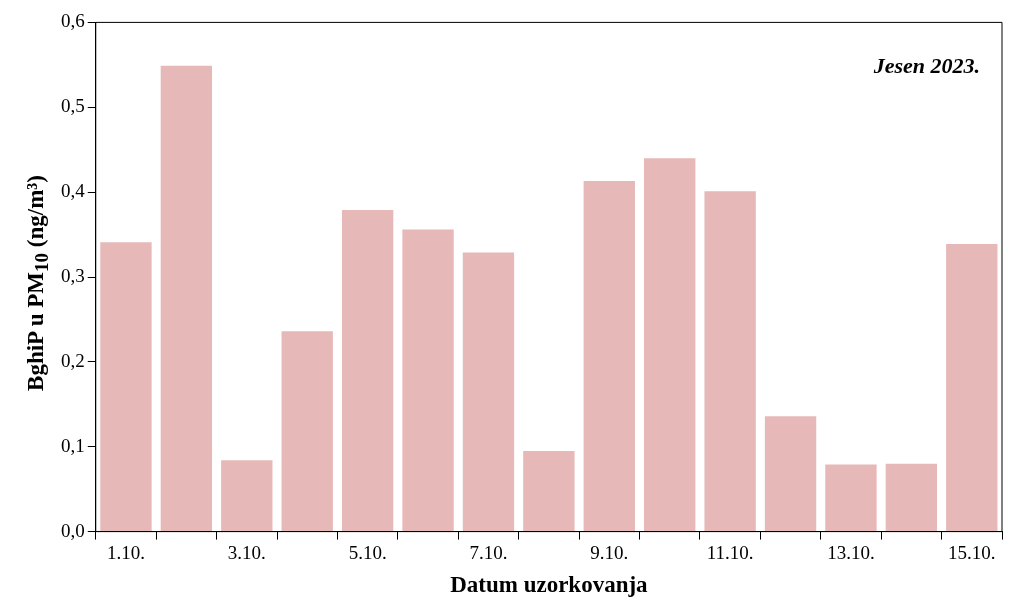  Describe the element at coordinates (73, 445) in the screenshot. I see `y-tick-label: 0,1` at that location.